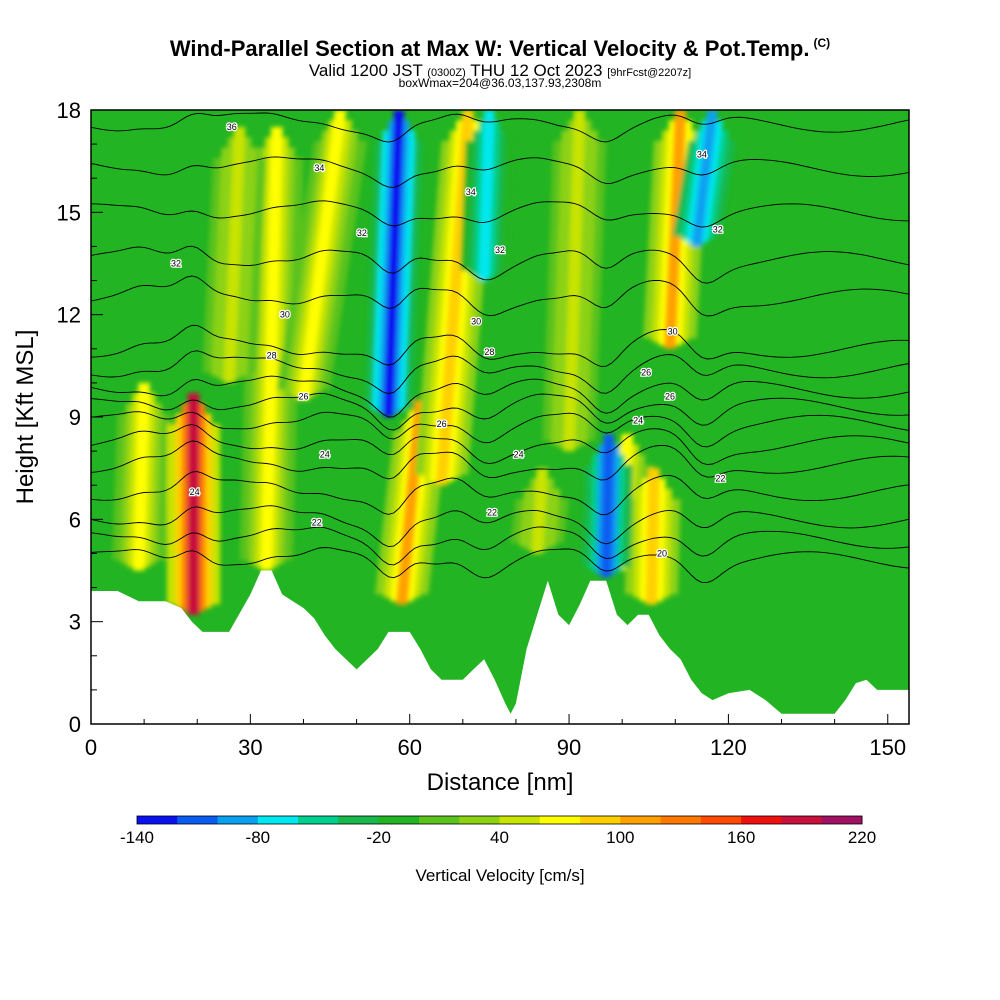 The image size is (1000, 1000). What do you see at coordinates (232, 127) in the screenshot?
I see `contour-label: 36` at bounding box center [232, 127].